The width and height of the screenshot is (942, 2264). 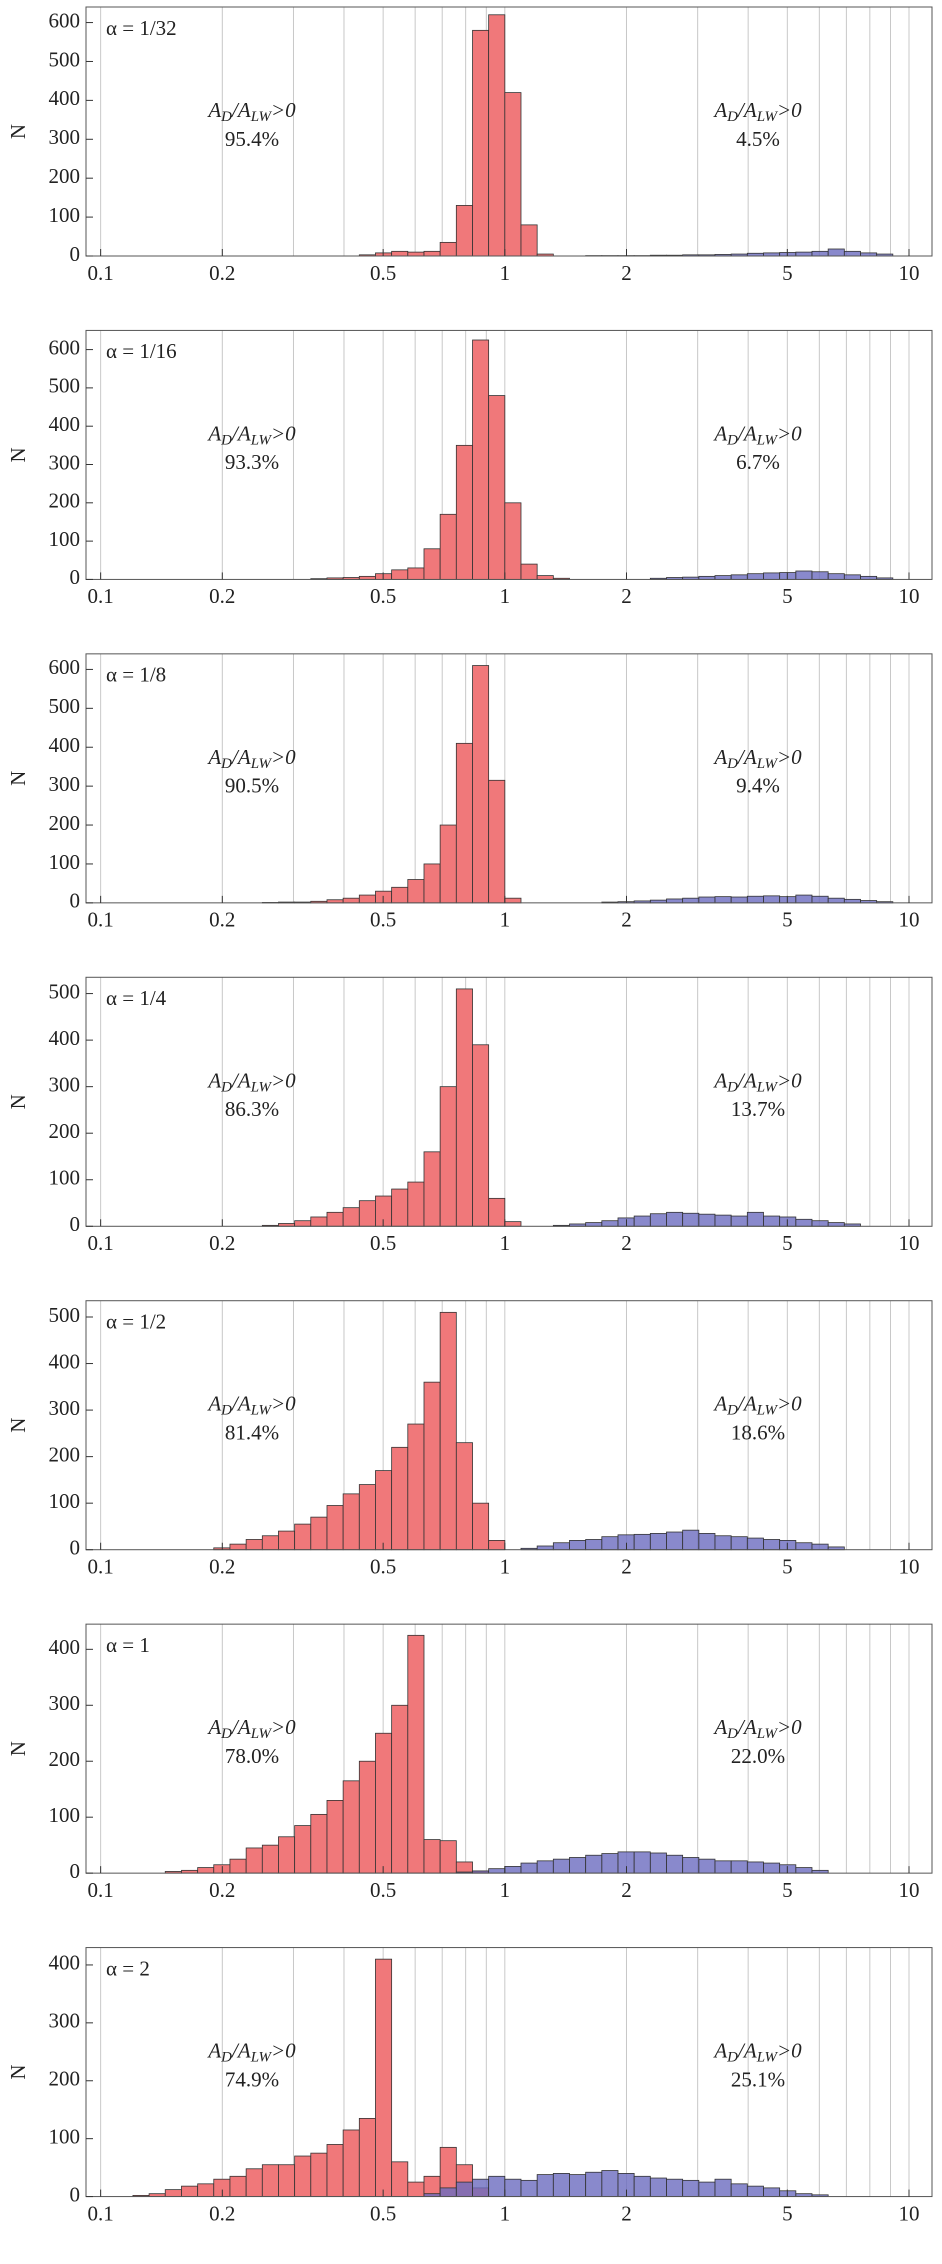 I want to click on annotation-percent: 22.0%, so click(x=758, y=1756).